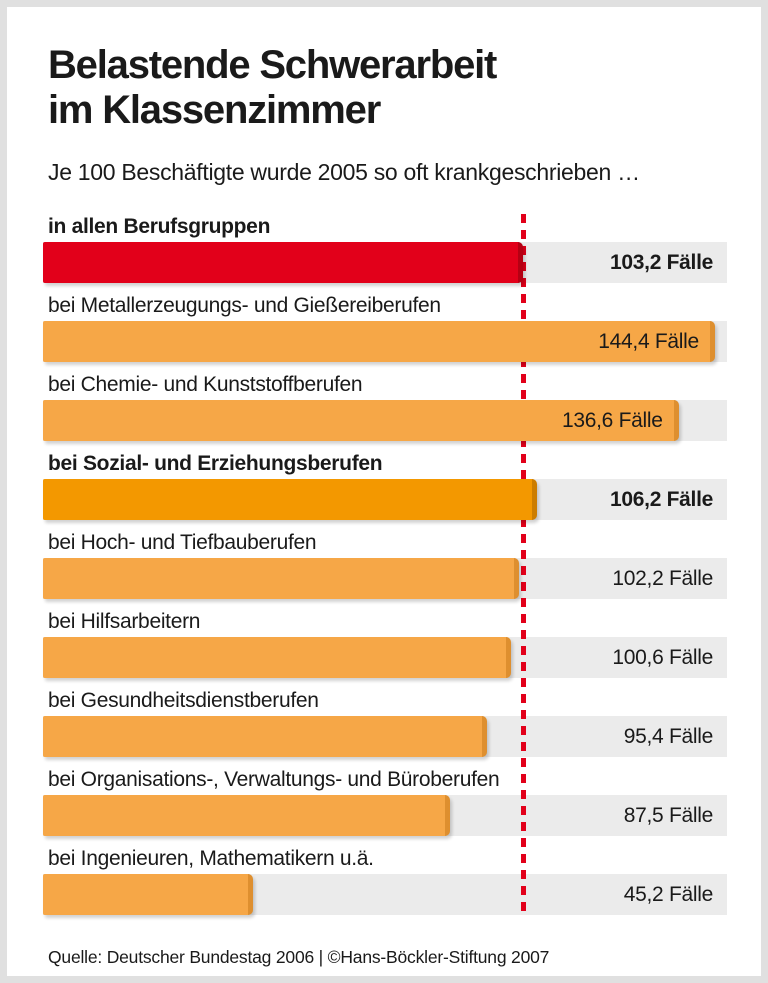 The width and height of the screenshot is (768, 983). Describe the element at coordinates (668, 736) in the screenshot. I see `value-label: 95,4 Fälle` at that location.